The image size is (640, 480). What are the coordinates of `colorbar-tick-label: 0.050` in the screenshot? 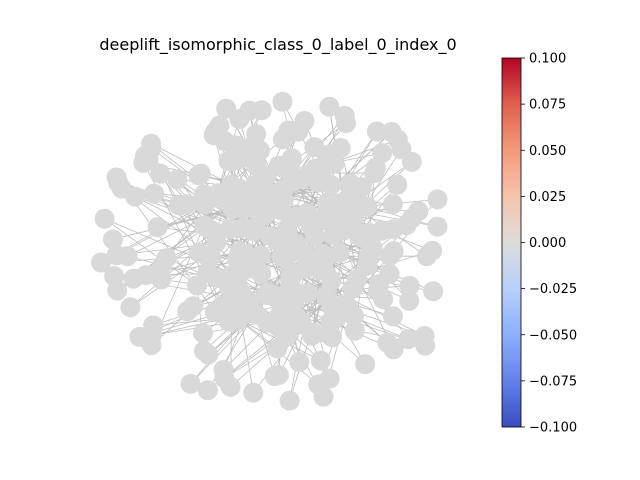 It's located at (547, 151).